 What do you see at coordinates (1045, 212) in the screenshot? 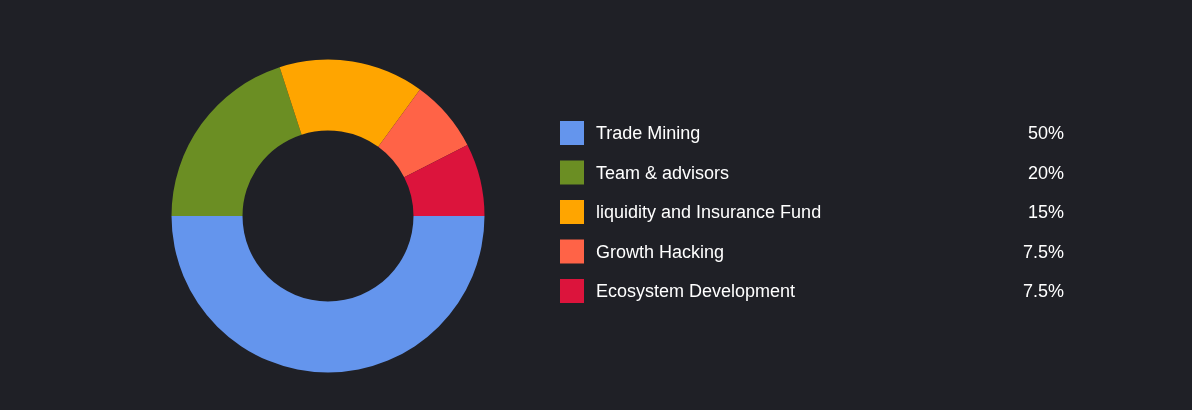
I see `data-label: 15%` at bounding box center [1045, 212].